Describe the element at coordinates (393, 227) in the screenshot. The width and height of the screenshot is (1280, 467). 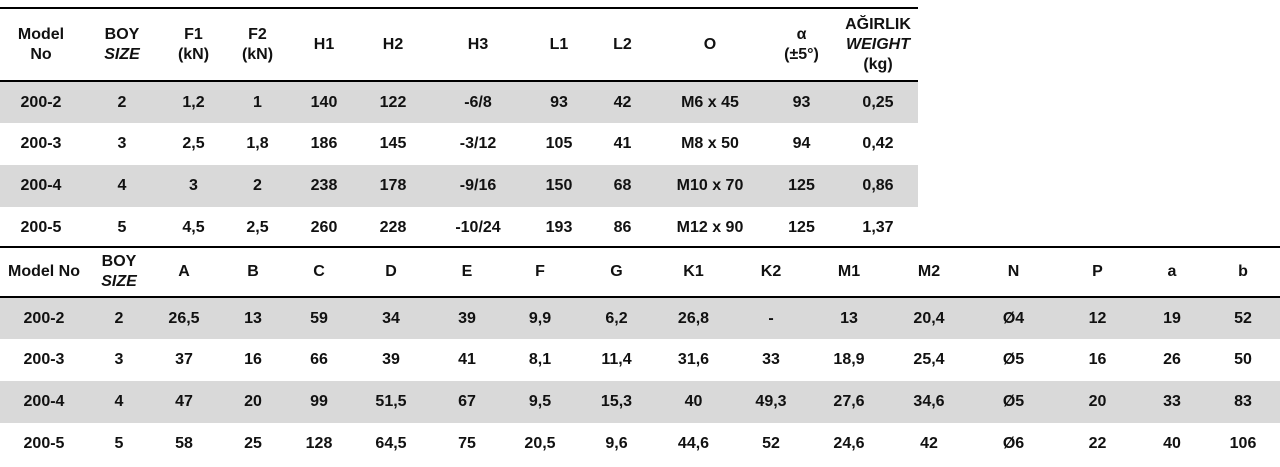
I see `cell: 228` at that location.